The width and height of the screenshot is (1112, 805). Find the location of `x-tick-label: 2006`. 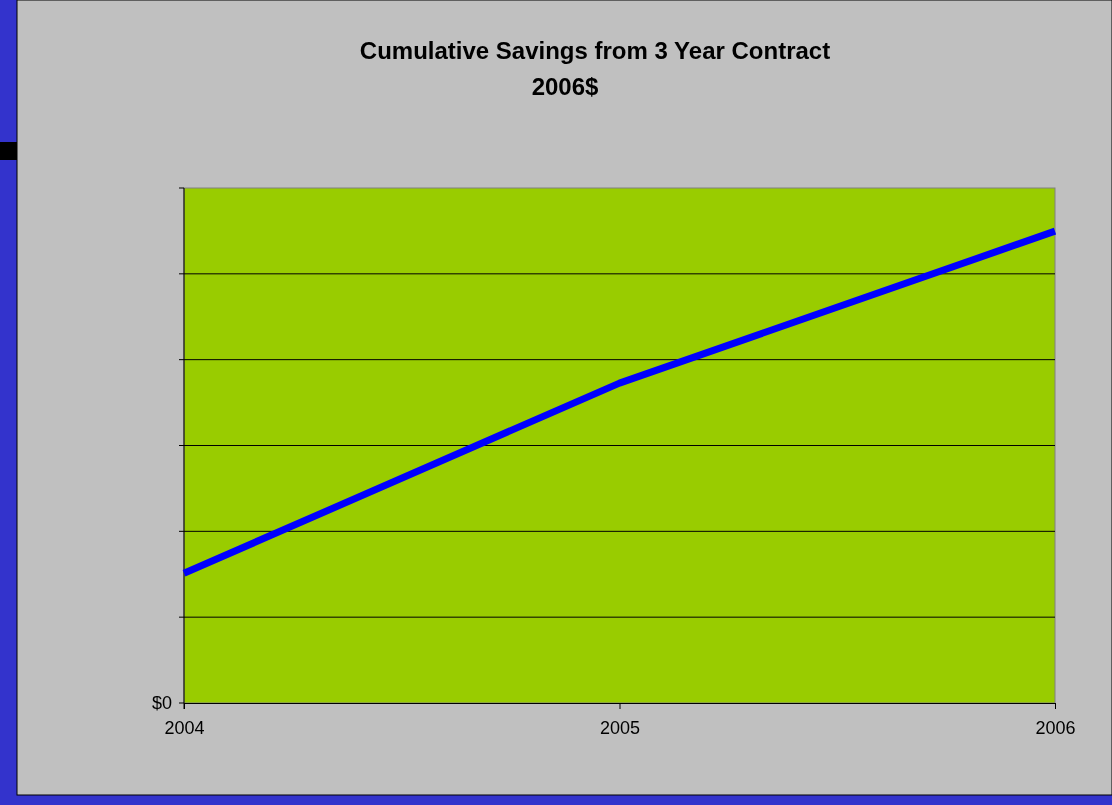

x-tick-label: 2006 is located at coordinates (1055, 727).